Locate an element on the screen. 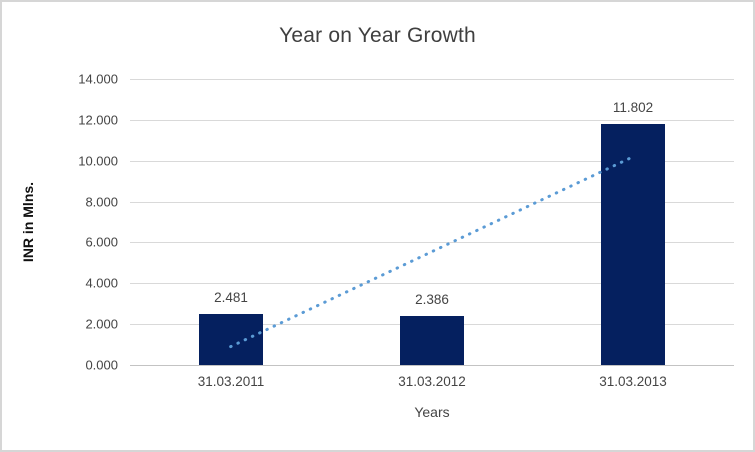 The width and height of the screenshot is (755, 452). y-tick-label: 2.000 is located at coordinates (101, 324).